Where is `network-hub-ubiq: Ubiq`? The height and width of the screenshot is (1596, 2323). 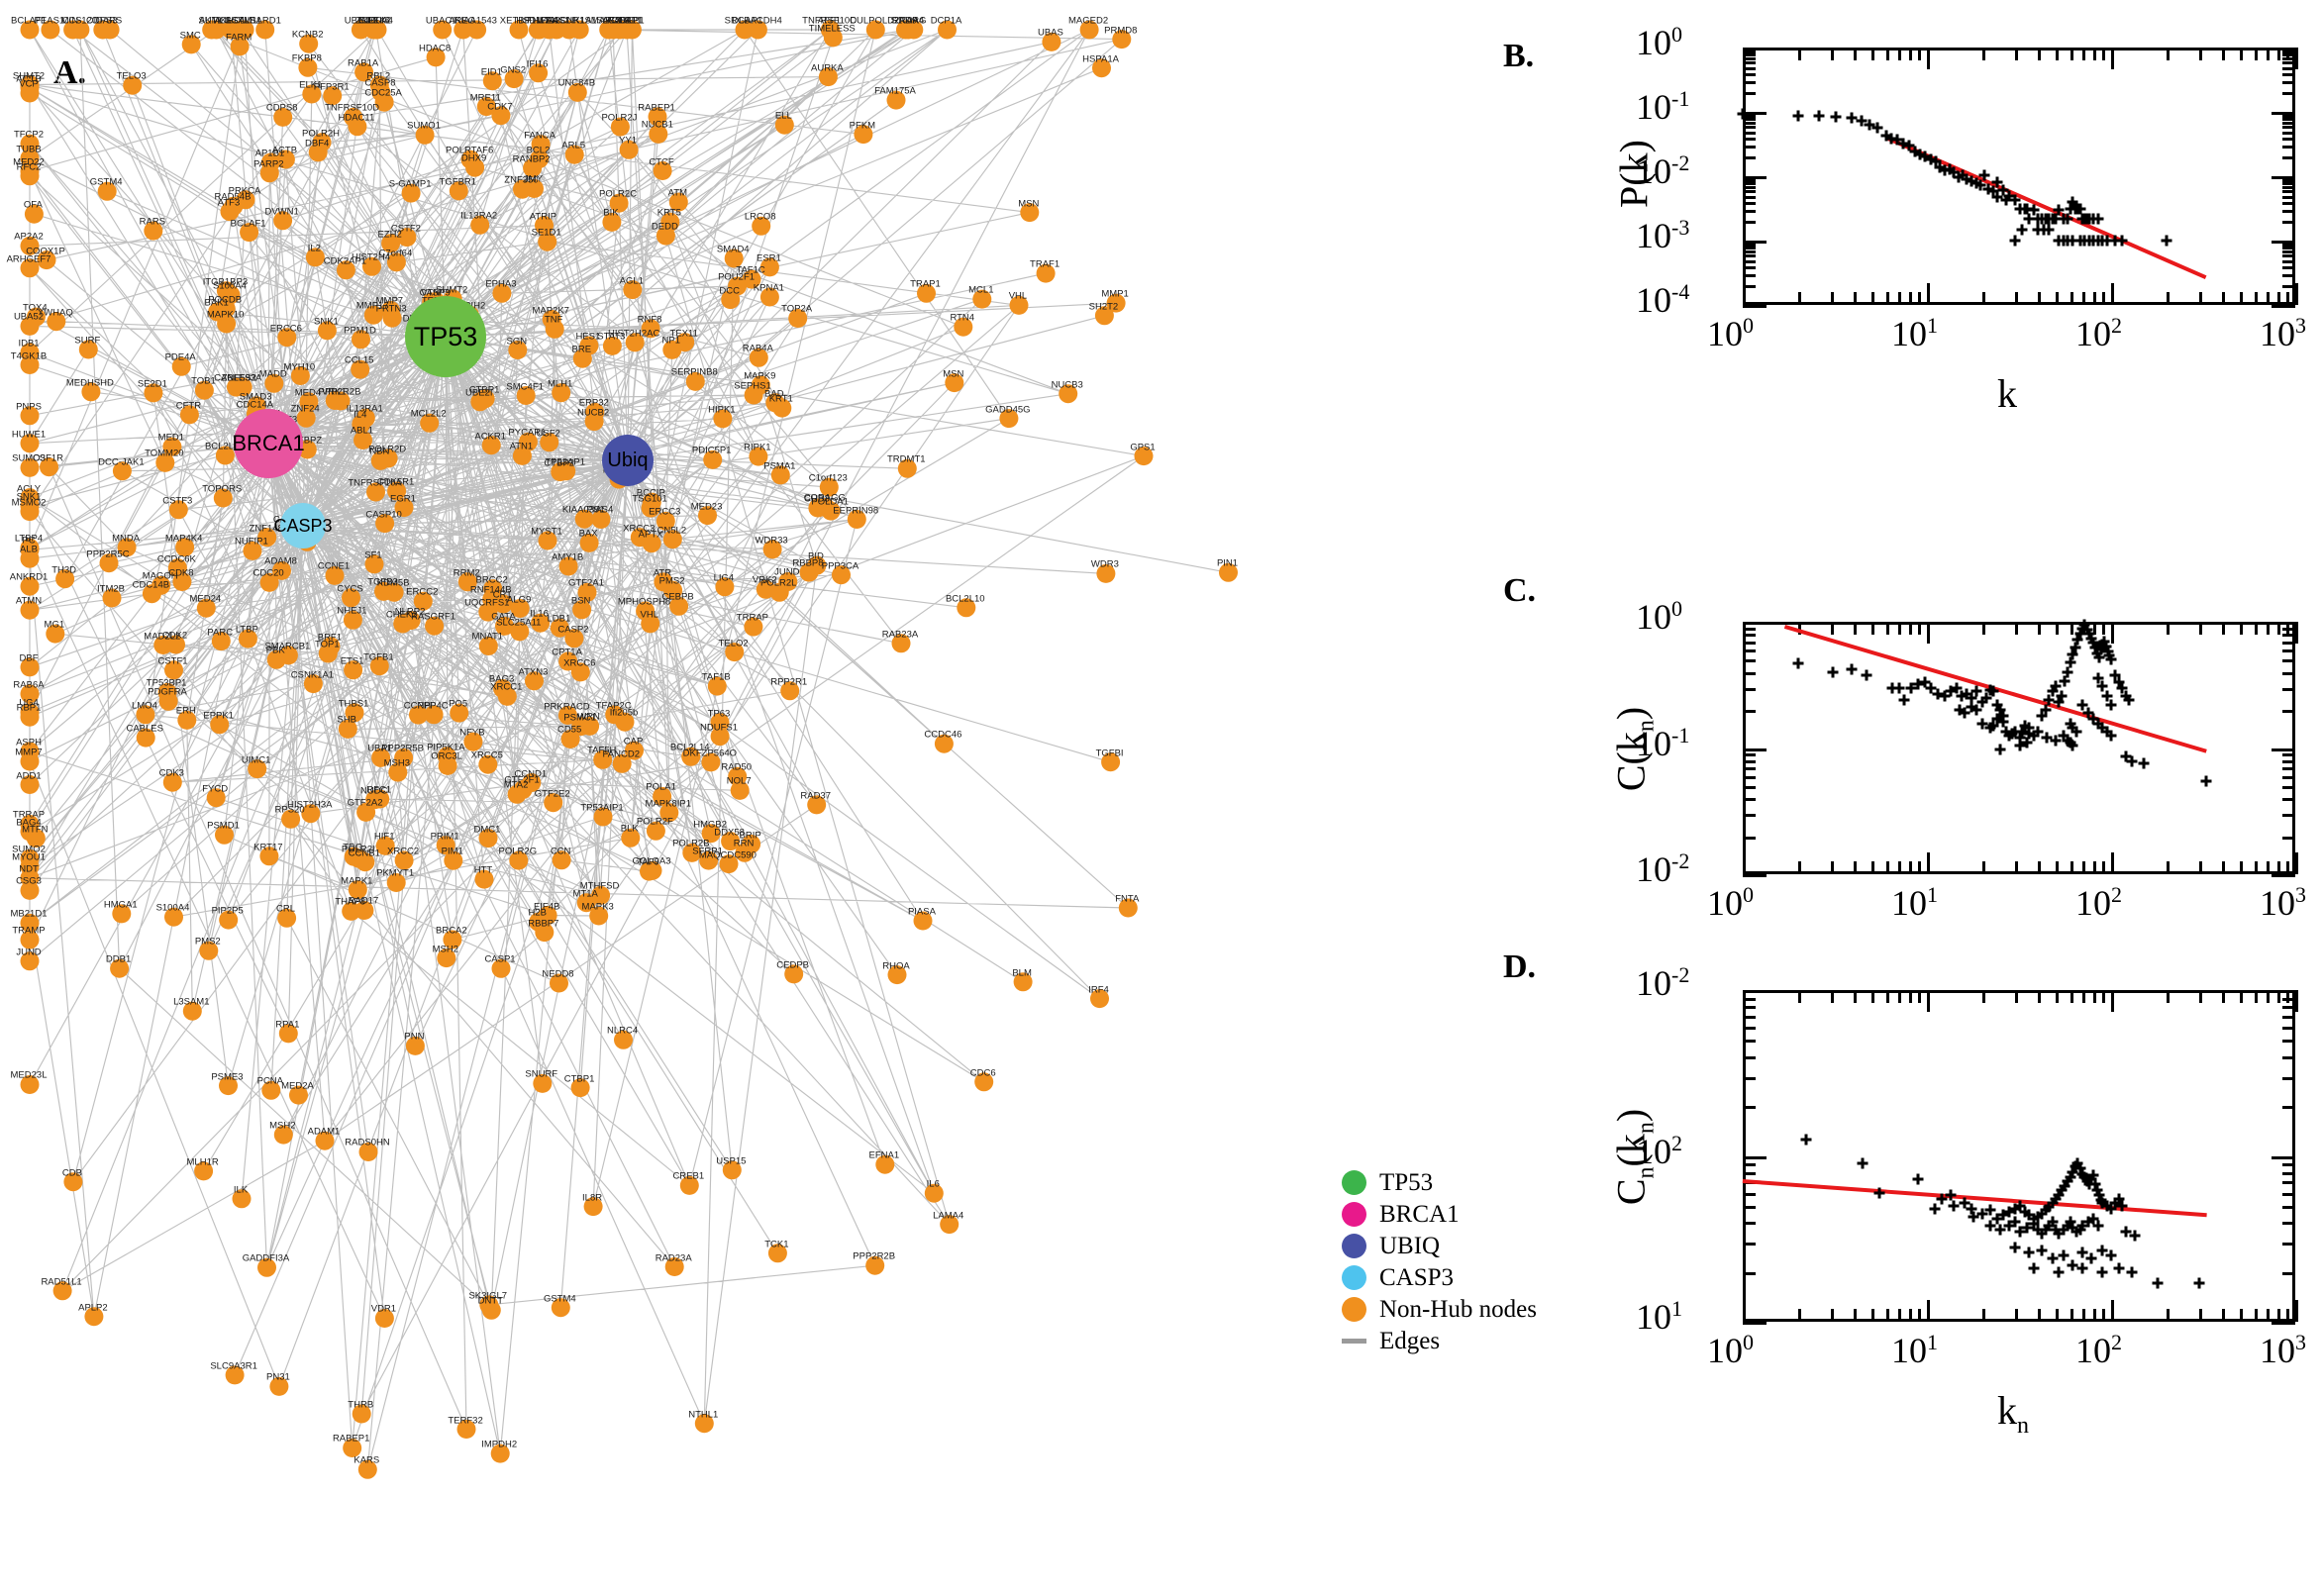
network-hub-ubiq: Ubiq is located at coordinates (628, 460).